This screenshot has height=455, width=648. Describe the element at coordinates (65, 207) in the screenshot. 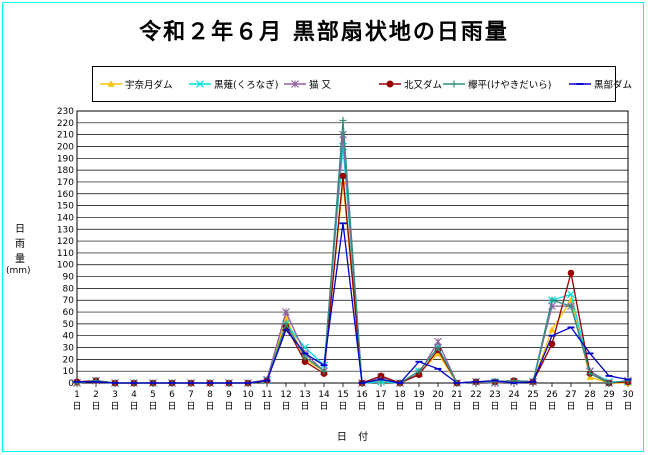

I see `y-tick-label: 150` at that location.